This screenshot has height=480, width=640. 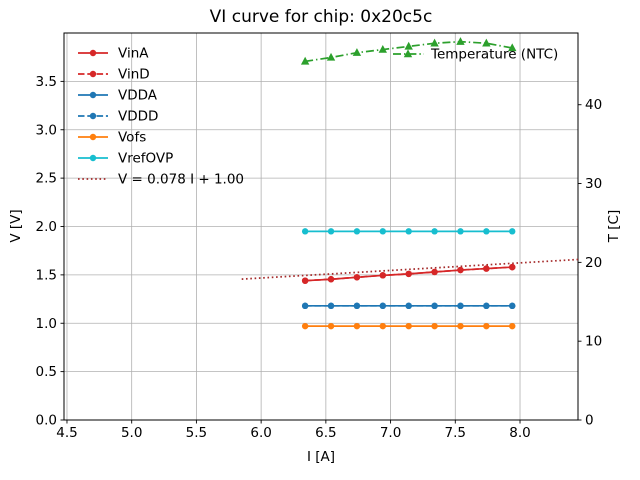 I want to click on y-tick-label-left: 1.0, so click(x=46, y=324).